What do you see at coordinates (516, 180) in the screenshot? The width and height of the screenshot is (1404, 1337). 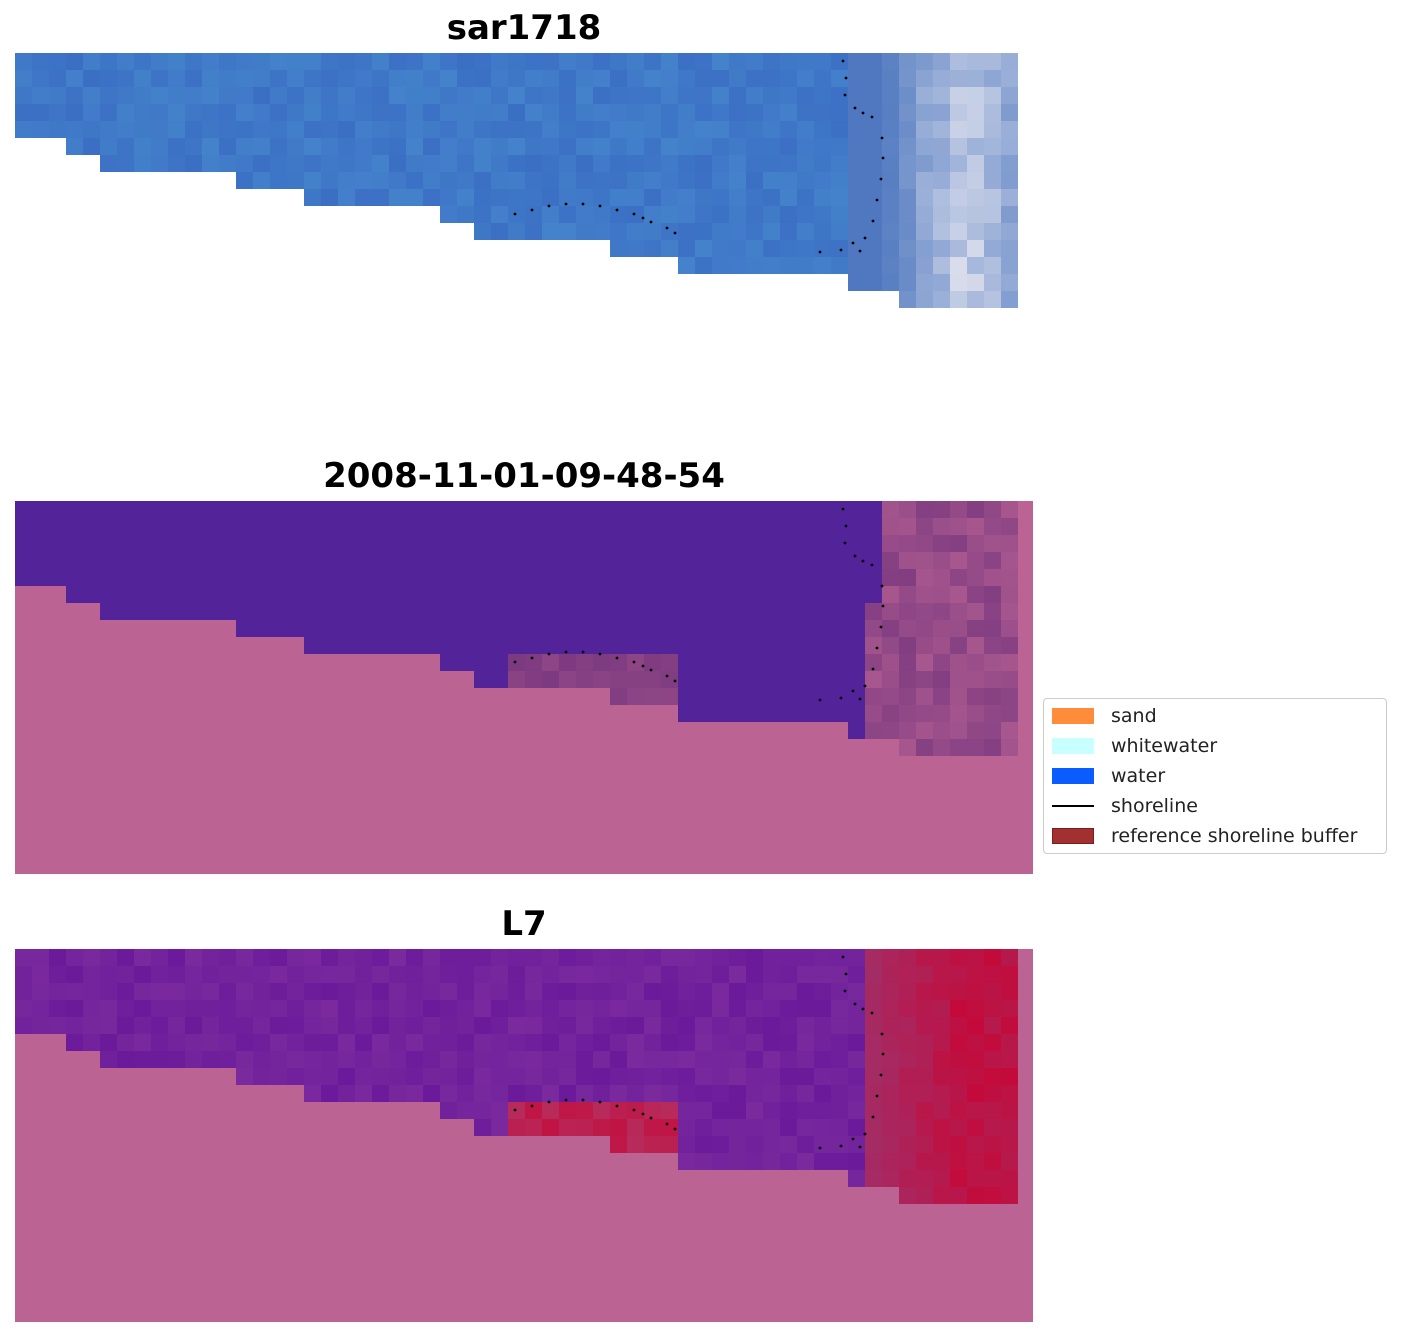 I see `rgb-pixels` at bounding box center [516, 180].